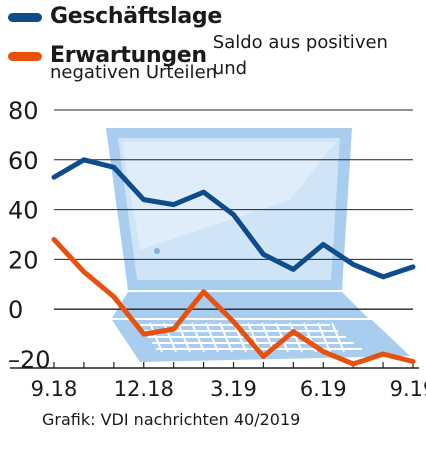 The height and width of the screenshot is (449, 426). I want to click on legend-note-line1: Saldo aus positiven und, so click(300, 55).